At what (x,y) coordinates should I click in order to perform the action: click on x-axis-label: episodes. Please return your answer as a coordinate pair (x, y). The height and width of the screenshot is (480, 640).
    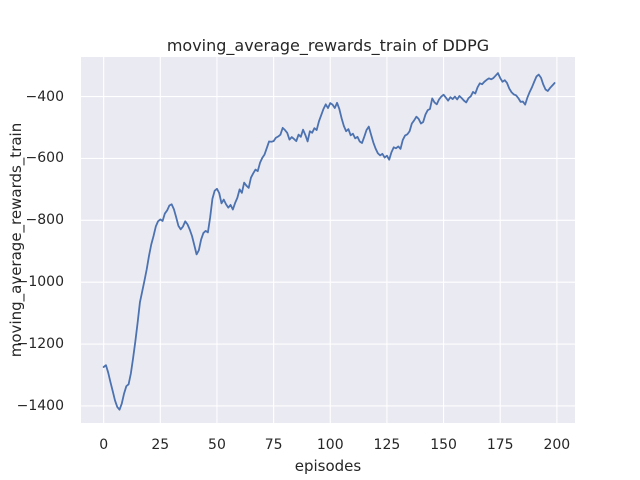
    Looking at the image, I should click on (328, 466).